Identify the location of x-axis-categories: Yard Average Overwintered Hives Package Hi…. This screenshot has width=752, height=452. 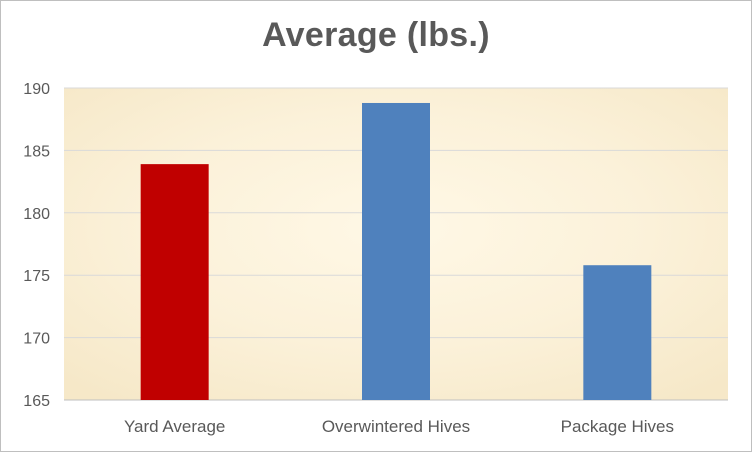
(399, 426).